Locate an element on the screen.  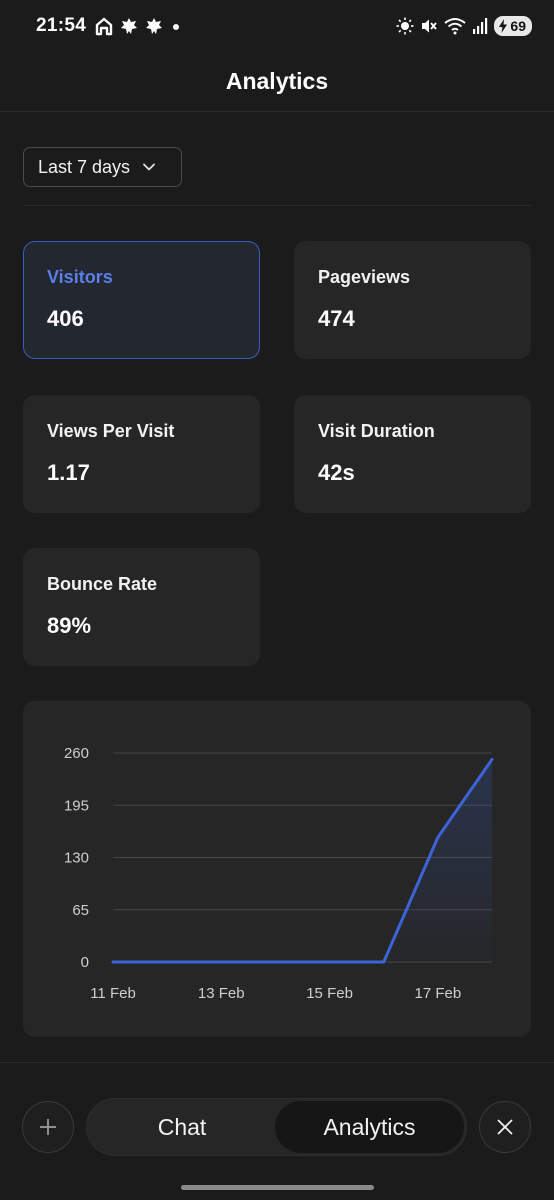
app-header: Analytics is located at coordinates (277, 82).